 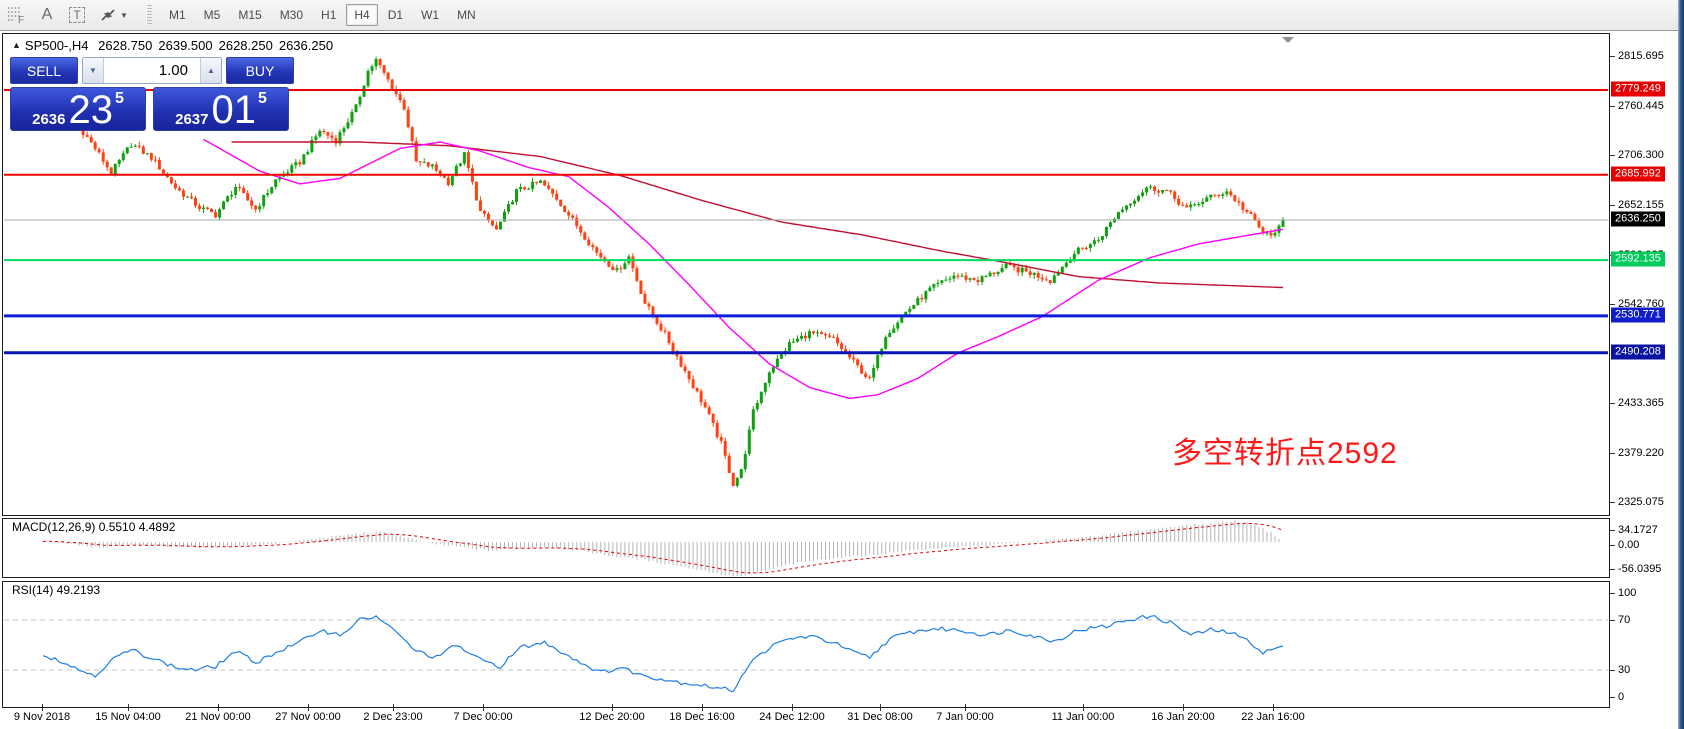 I want to click on volume-increase-button: ▲, so click(x=210, y=70).